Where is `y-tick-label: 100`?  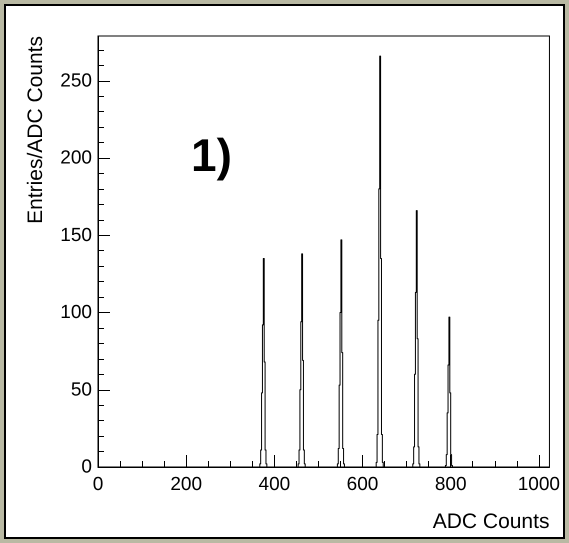 y-tick-label: 100 is located at coordinates (76, 313).